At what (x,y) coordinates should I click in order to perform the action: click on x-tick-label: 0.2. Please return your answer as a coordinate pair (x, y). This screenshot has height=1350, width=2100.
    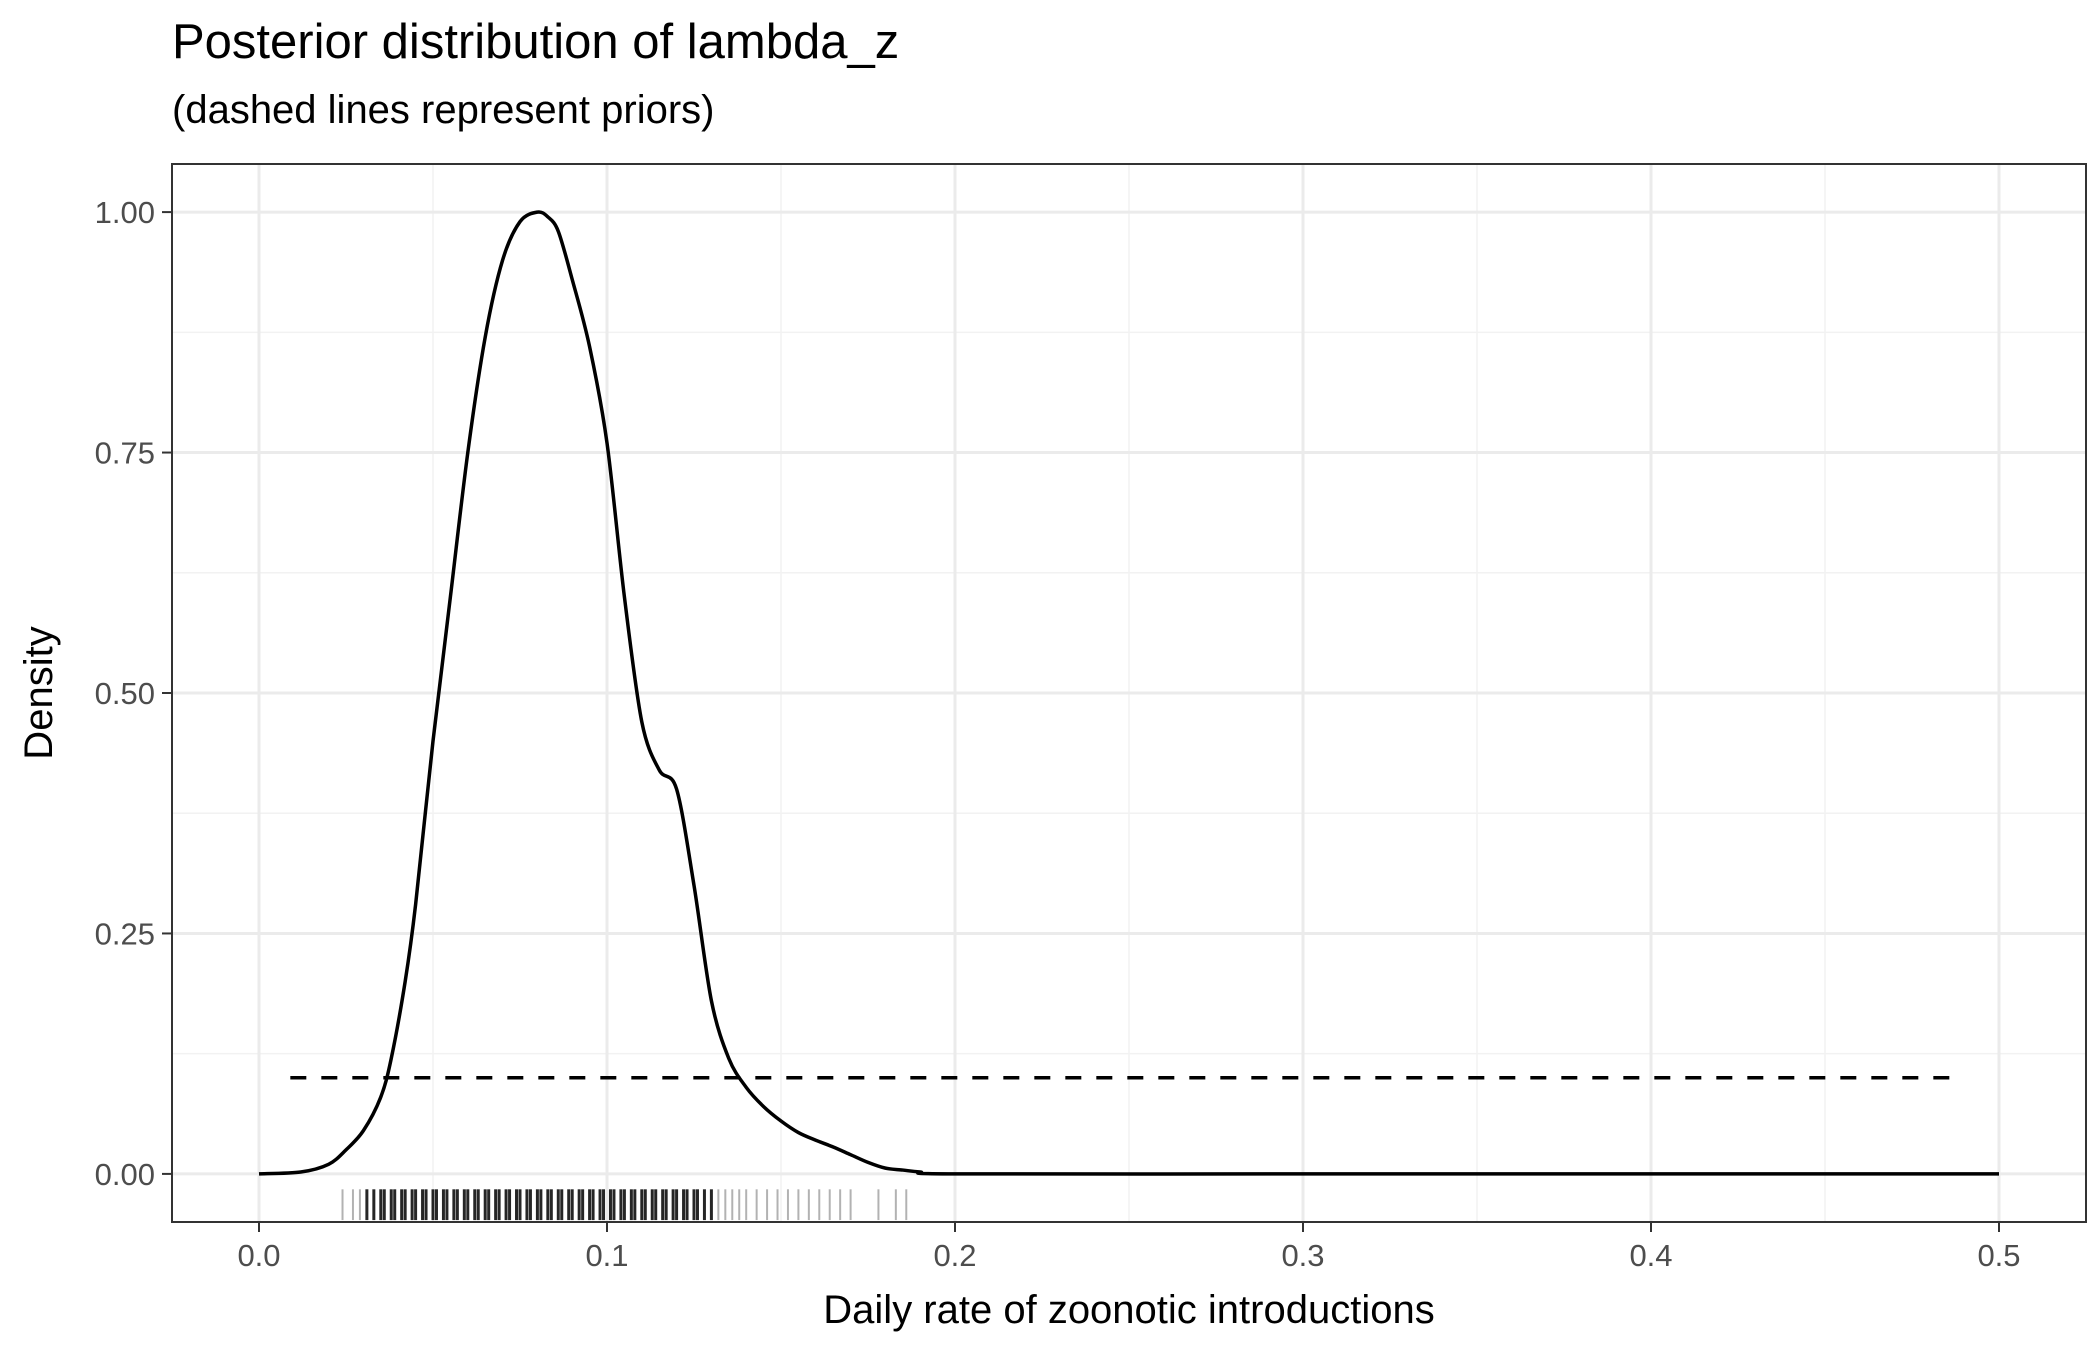
    Looking at the image, I should click on (954, 1255).